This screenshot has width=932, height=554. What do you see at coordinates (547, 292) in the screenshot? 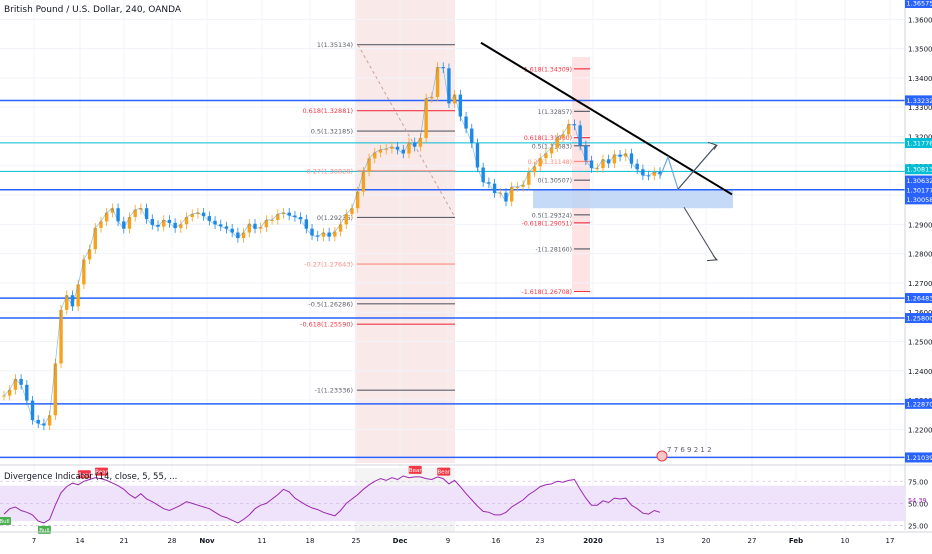
I see `fib-label-right: -1.618(1.26708)` at bounding box center [547, 292].